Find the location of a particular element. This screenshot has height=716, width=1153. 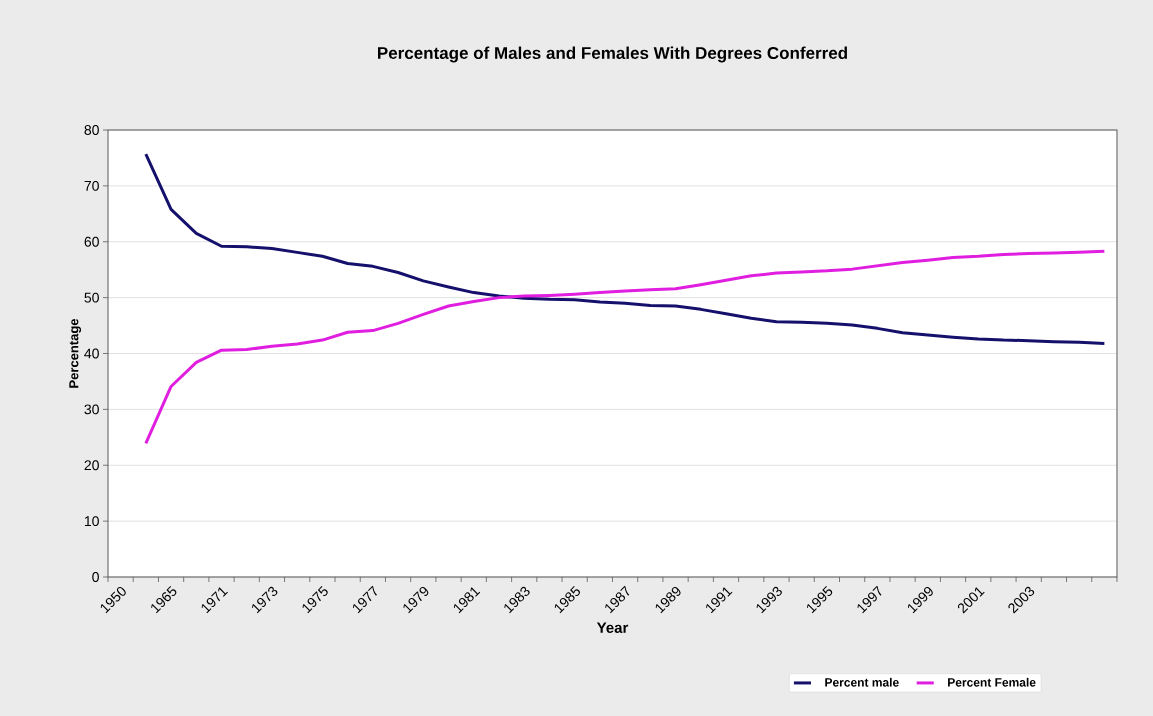

legend-label: Percent male is located at coordinates (862, 682).